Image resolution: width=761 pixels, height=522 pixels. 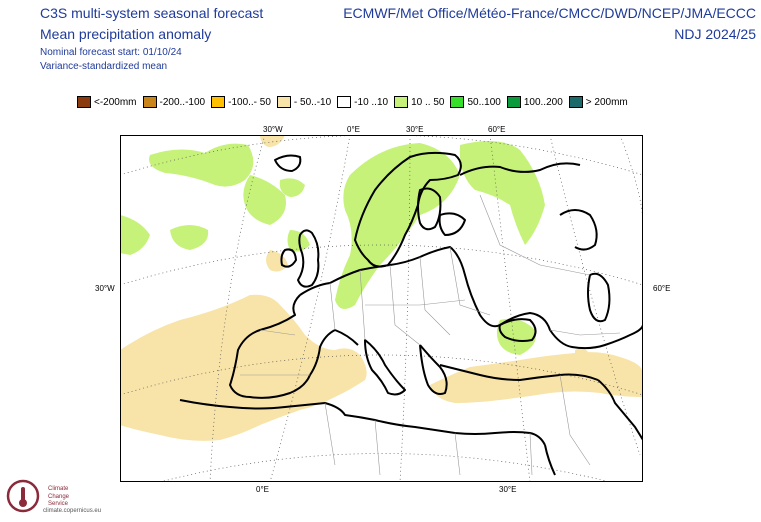 What do you see at coordinates (249, 102) in the screenshot?
I see `legend-label: -100..- 50` at bounding box center [249, 102].